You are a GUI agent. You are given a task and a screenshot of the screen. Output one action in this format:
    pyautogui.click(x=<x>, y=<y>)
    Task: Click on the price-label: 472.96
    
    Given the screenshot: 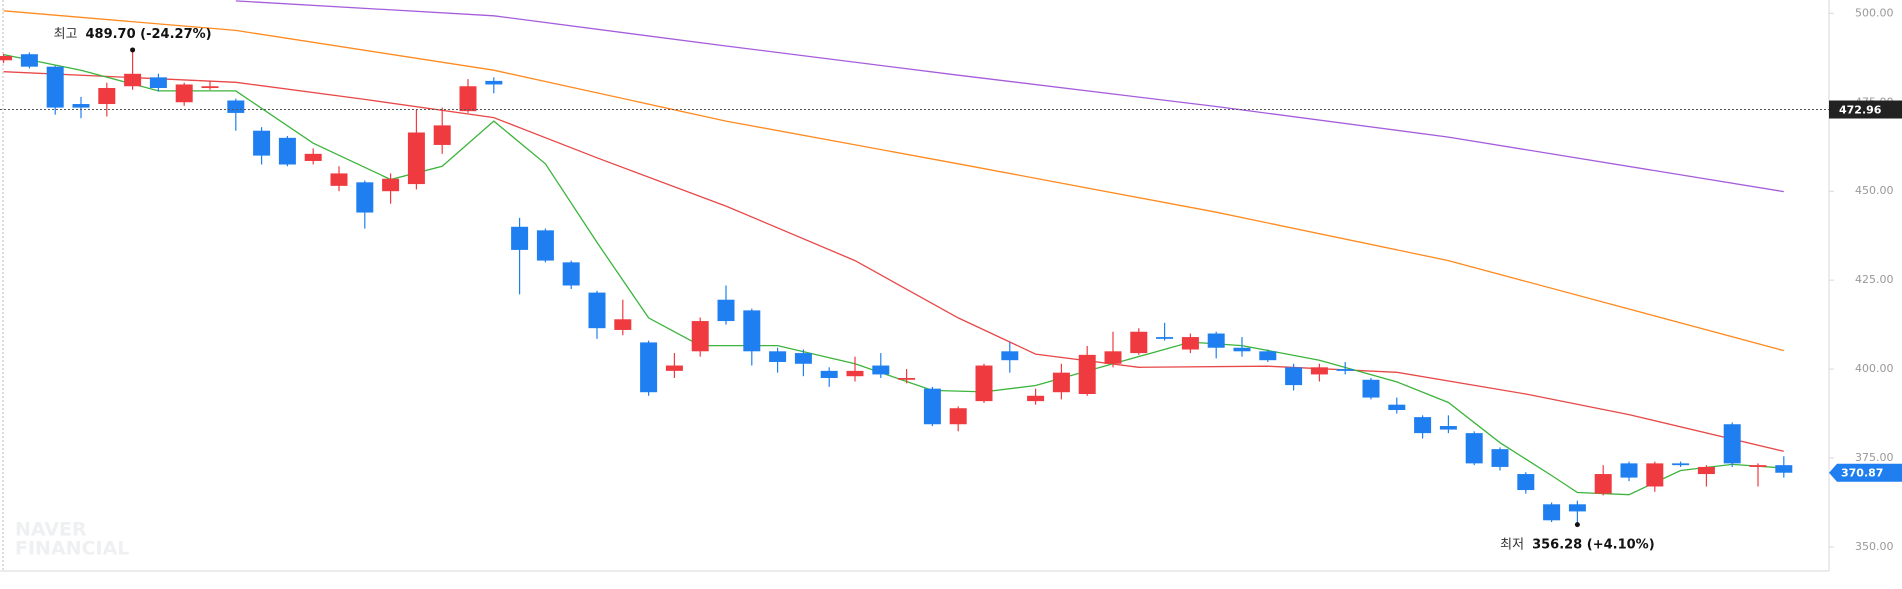 What is the action you would take?
    pyautogui.click(x=1860, y=110)
    